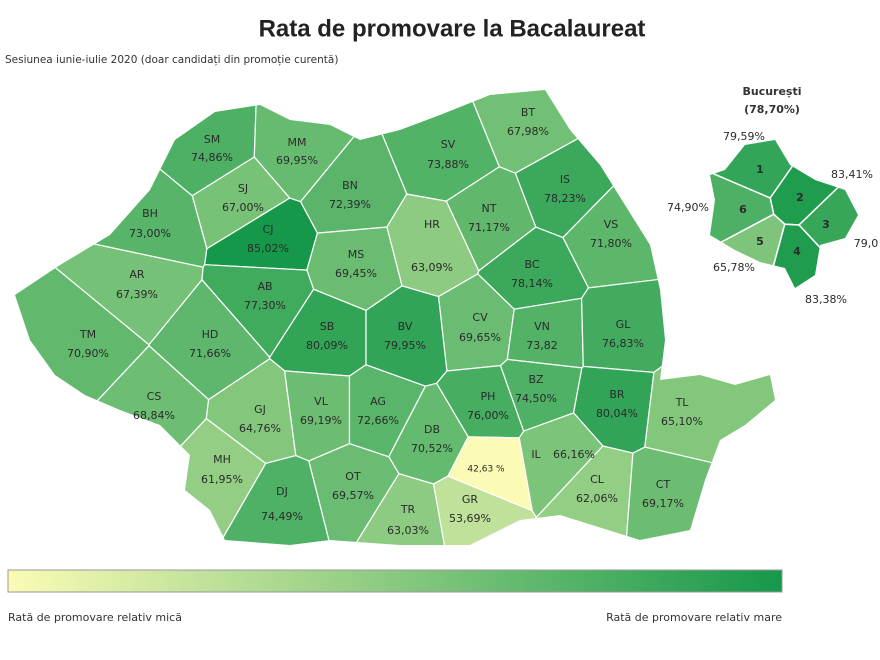 The image size is (880, 660). I want to click on county-rate: 64,76%, so click(260, 428).